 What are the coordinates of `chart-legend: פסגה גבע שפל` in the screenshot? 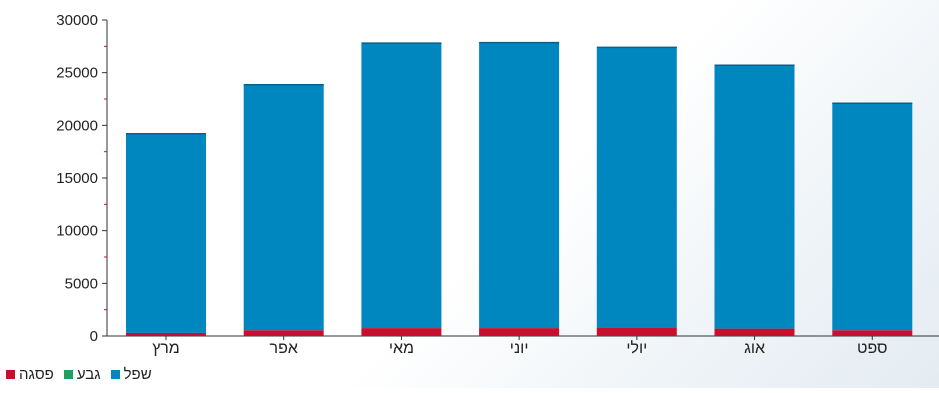 It's located at (79, 374).